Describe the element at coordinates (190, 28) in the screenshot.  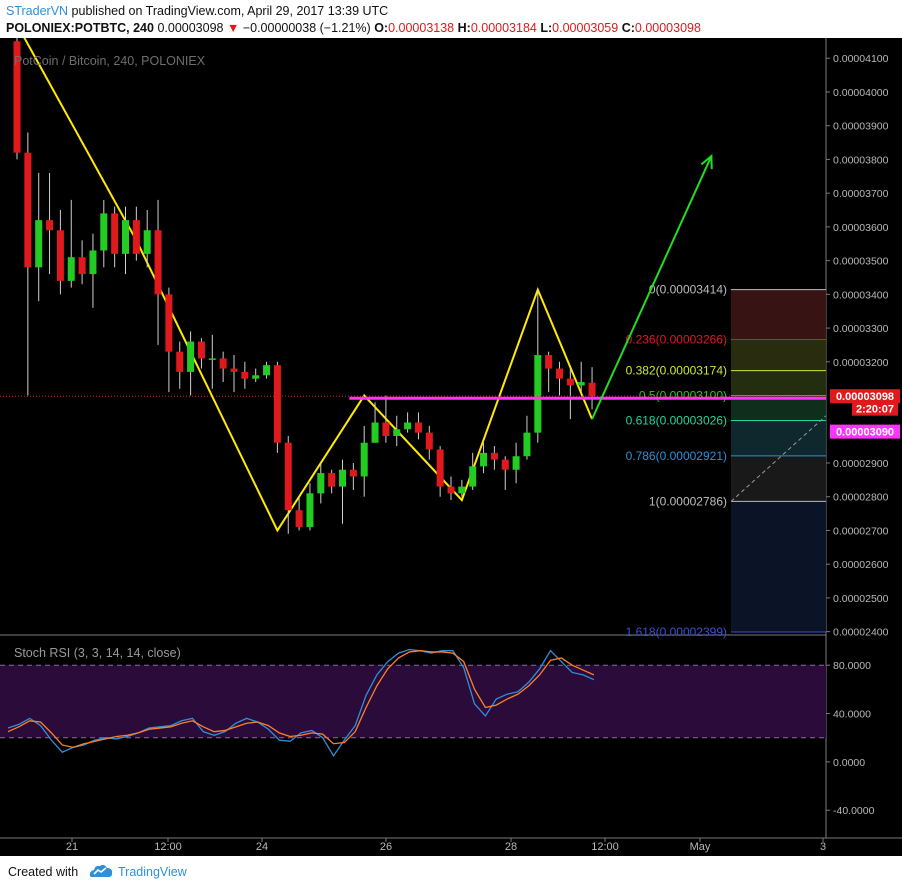
I see `last-price: 0.00003098` at that location.